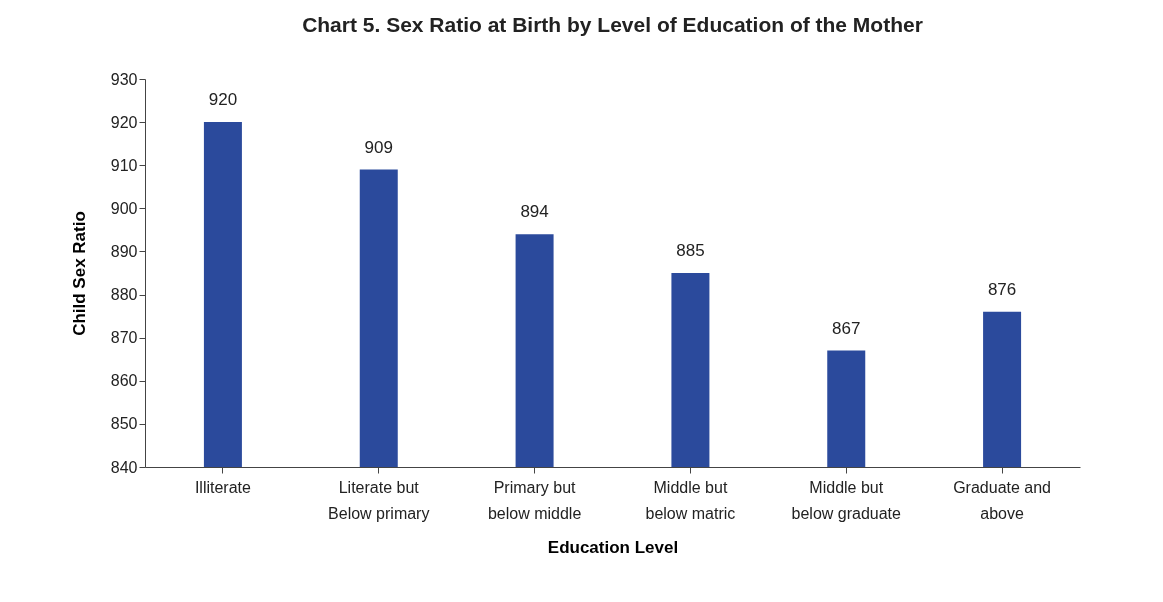 Image resolution: width=1163 pixels, height=602 pixels. Describe the element at coordinates (690, 500) in the screenshot. I see `x-tick-label: Middle but below matric` at that location.